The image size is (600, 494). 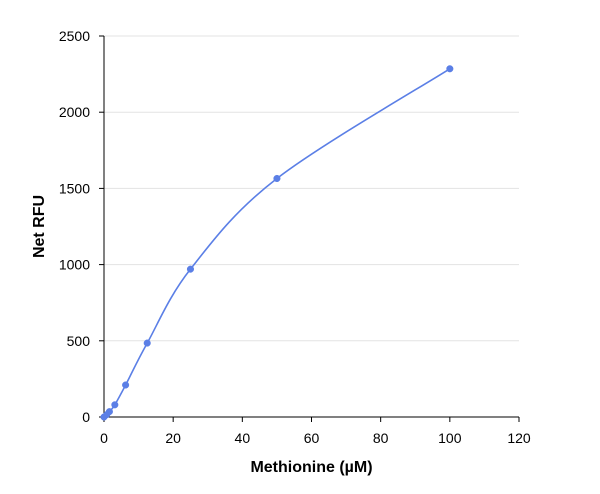 What do you see at coordinates (74, 36) in the screenshot?
I see `y-tick-label-2500: 2500` at bounding box center [74, 36].